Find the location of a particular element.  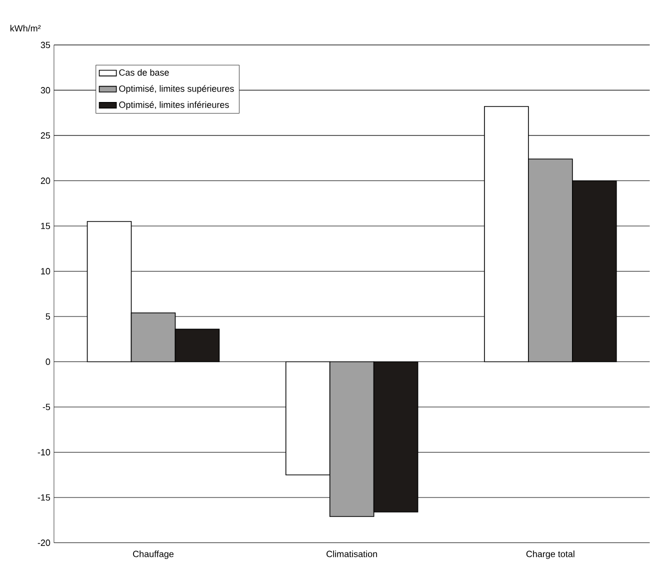

x-tick-label: Climatisation is located at coordinates (351, 554).